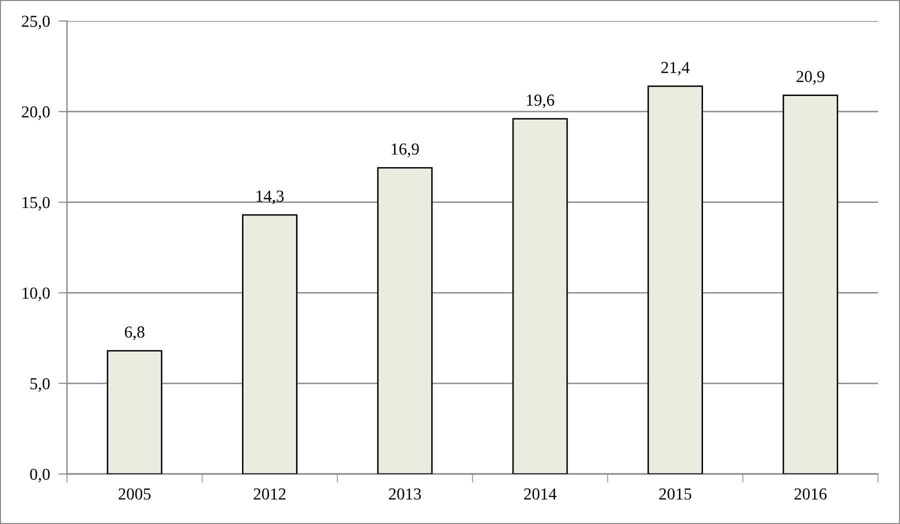 The image size is (900, 524). What do you see at coordinates (810, 494) in the screenshot?
I see `x-tick-label: 2016` at bounding box center [810, 494].